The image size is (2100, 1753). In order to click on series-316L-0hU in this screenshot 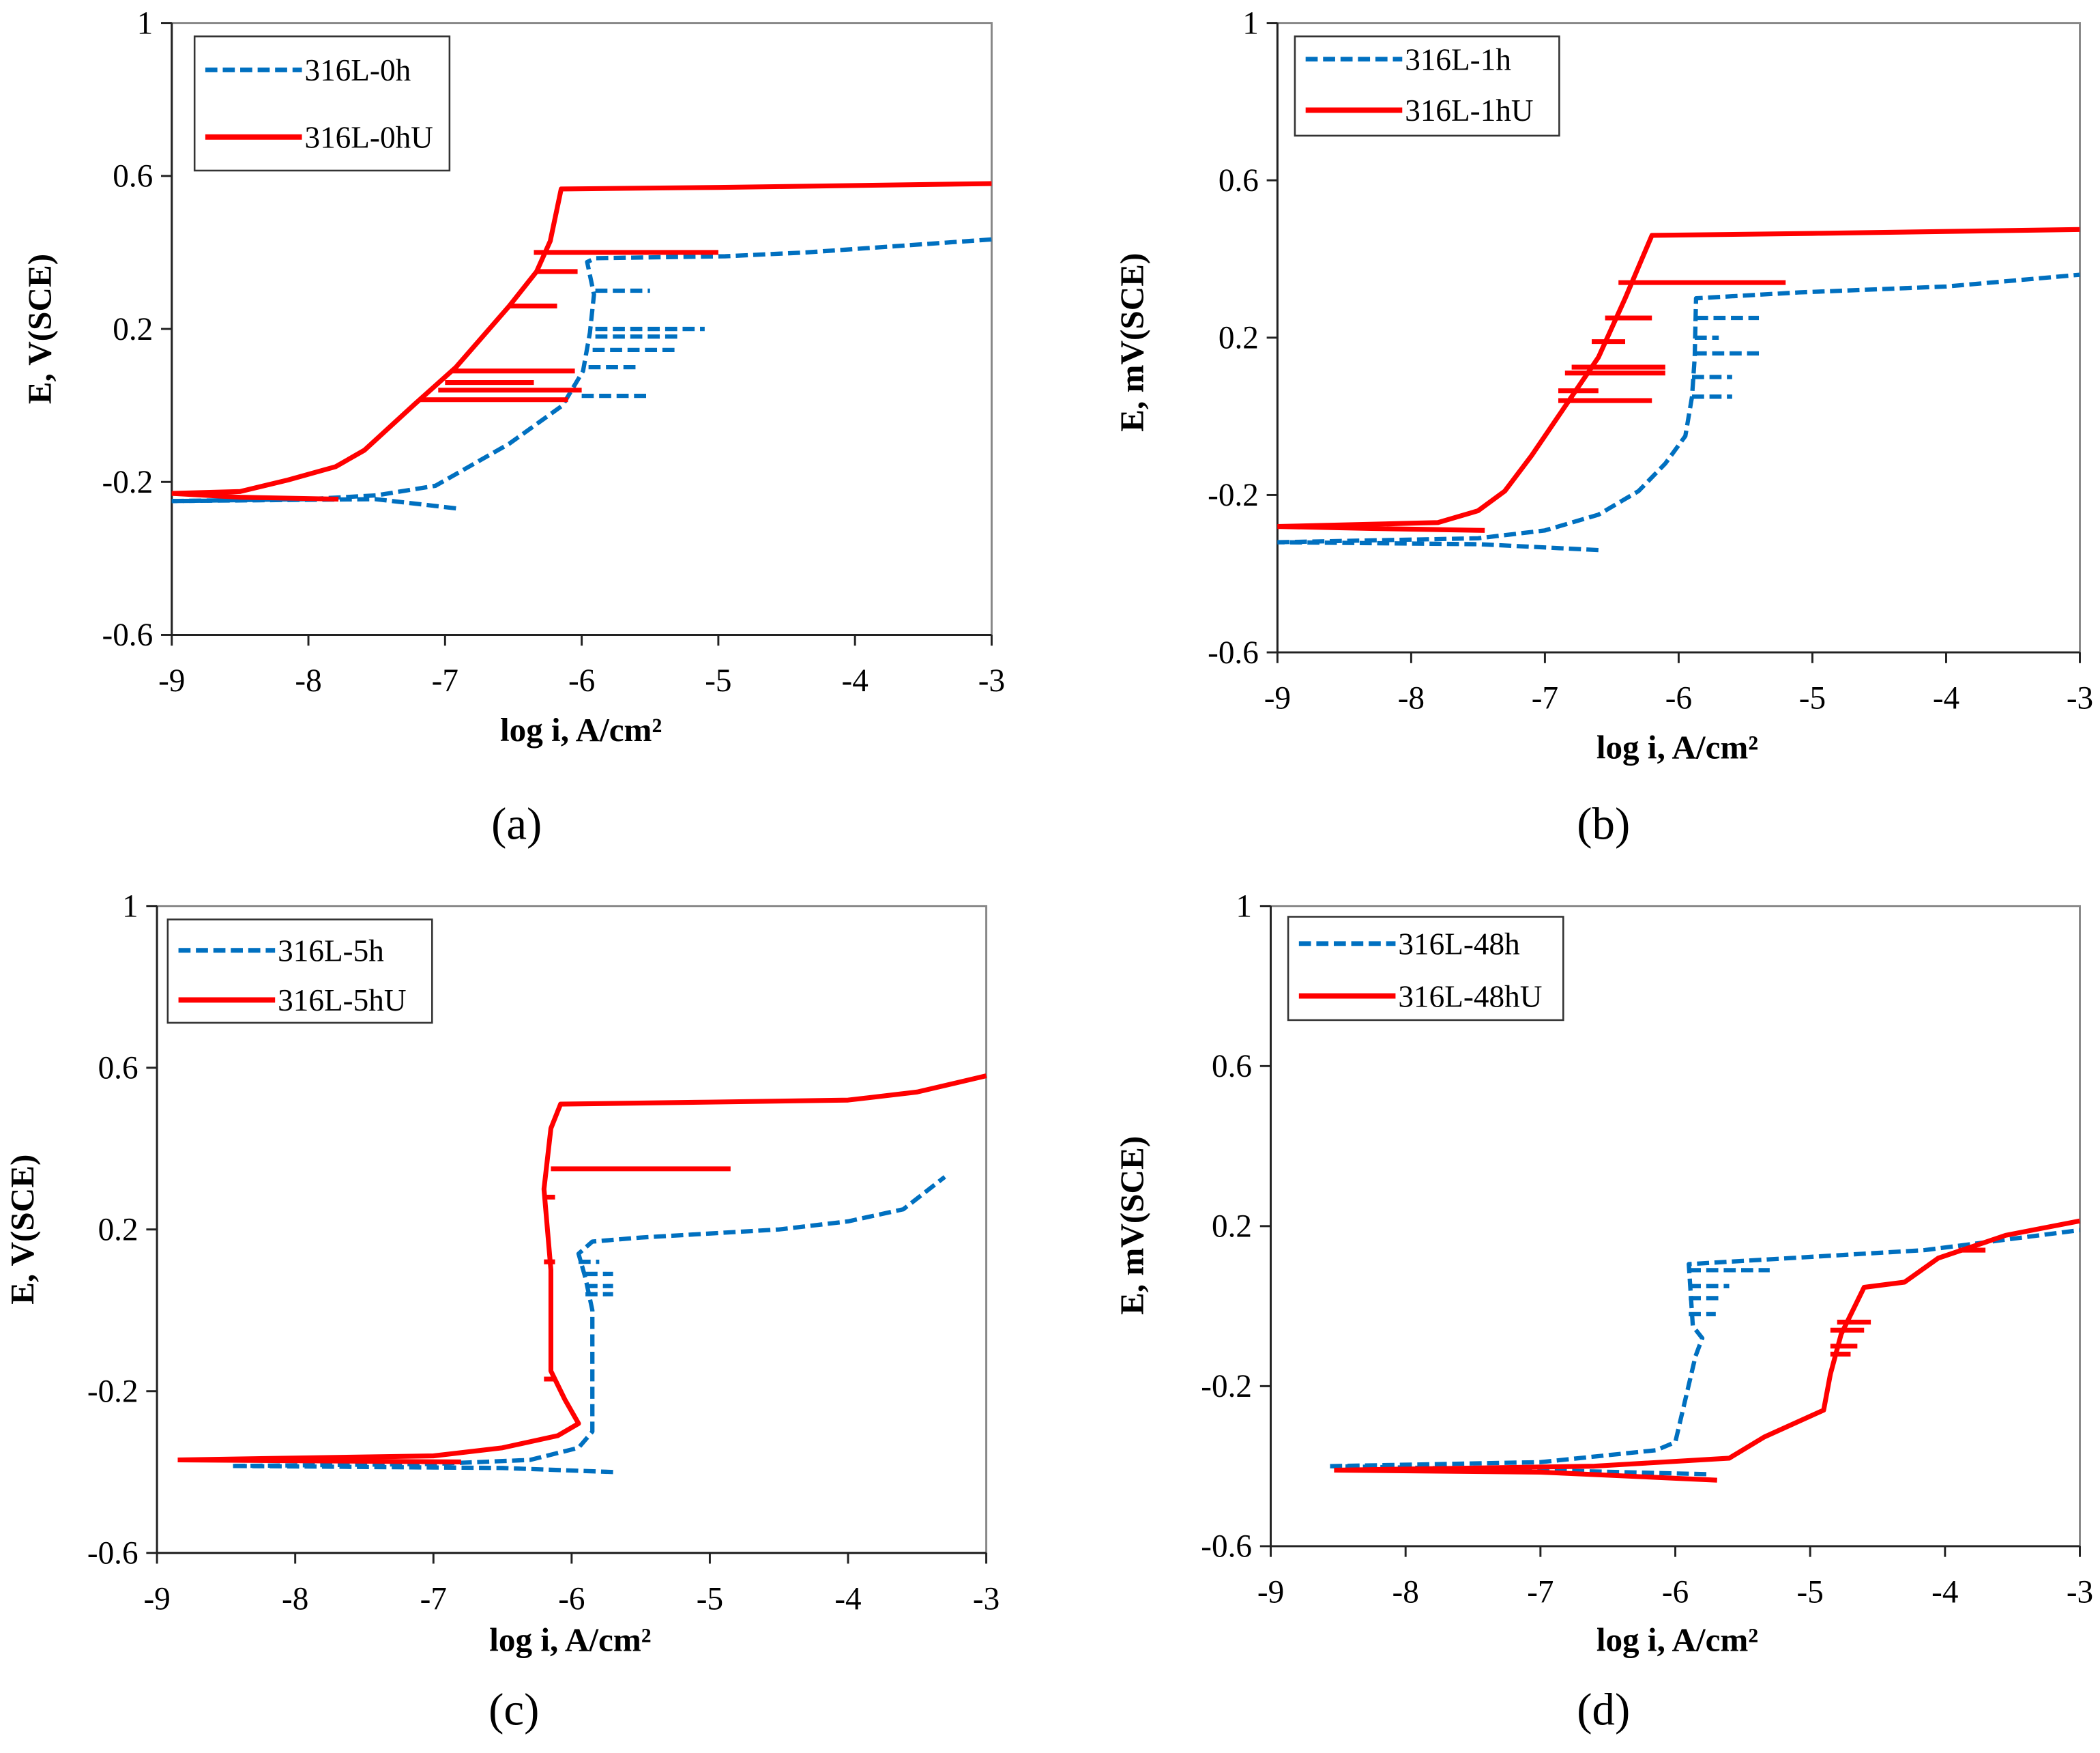, I will do `click(581, 341)`.